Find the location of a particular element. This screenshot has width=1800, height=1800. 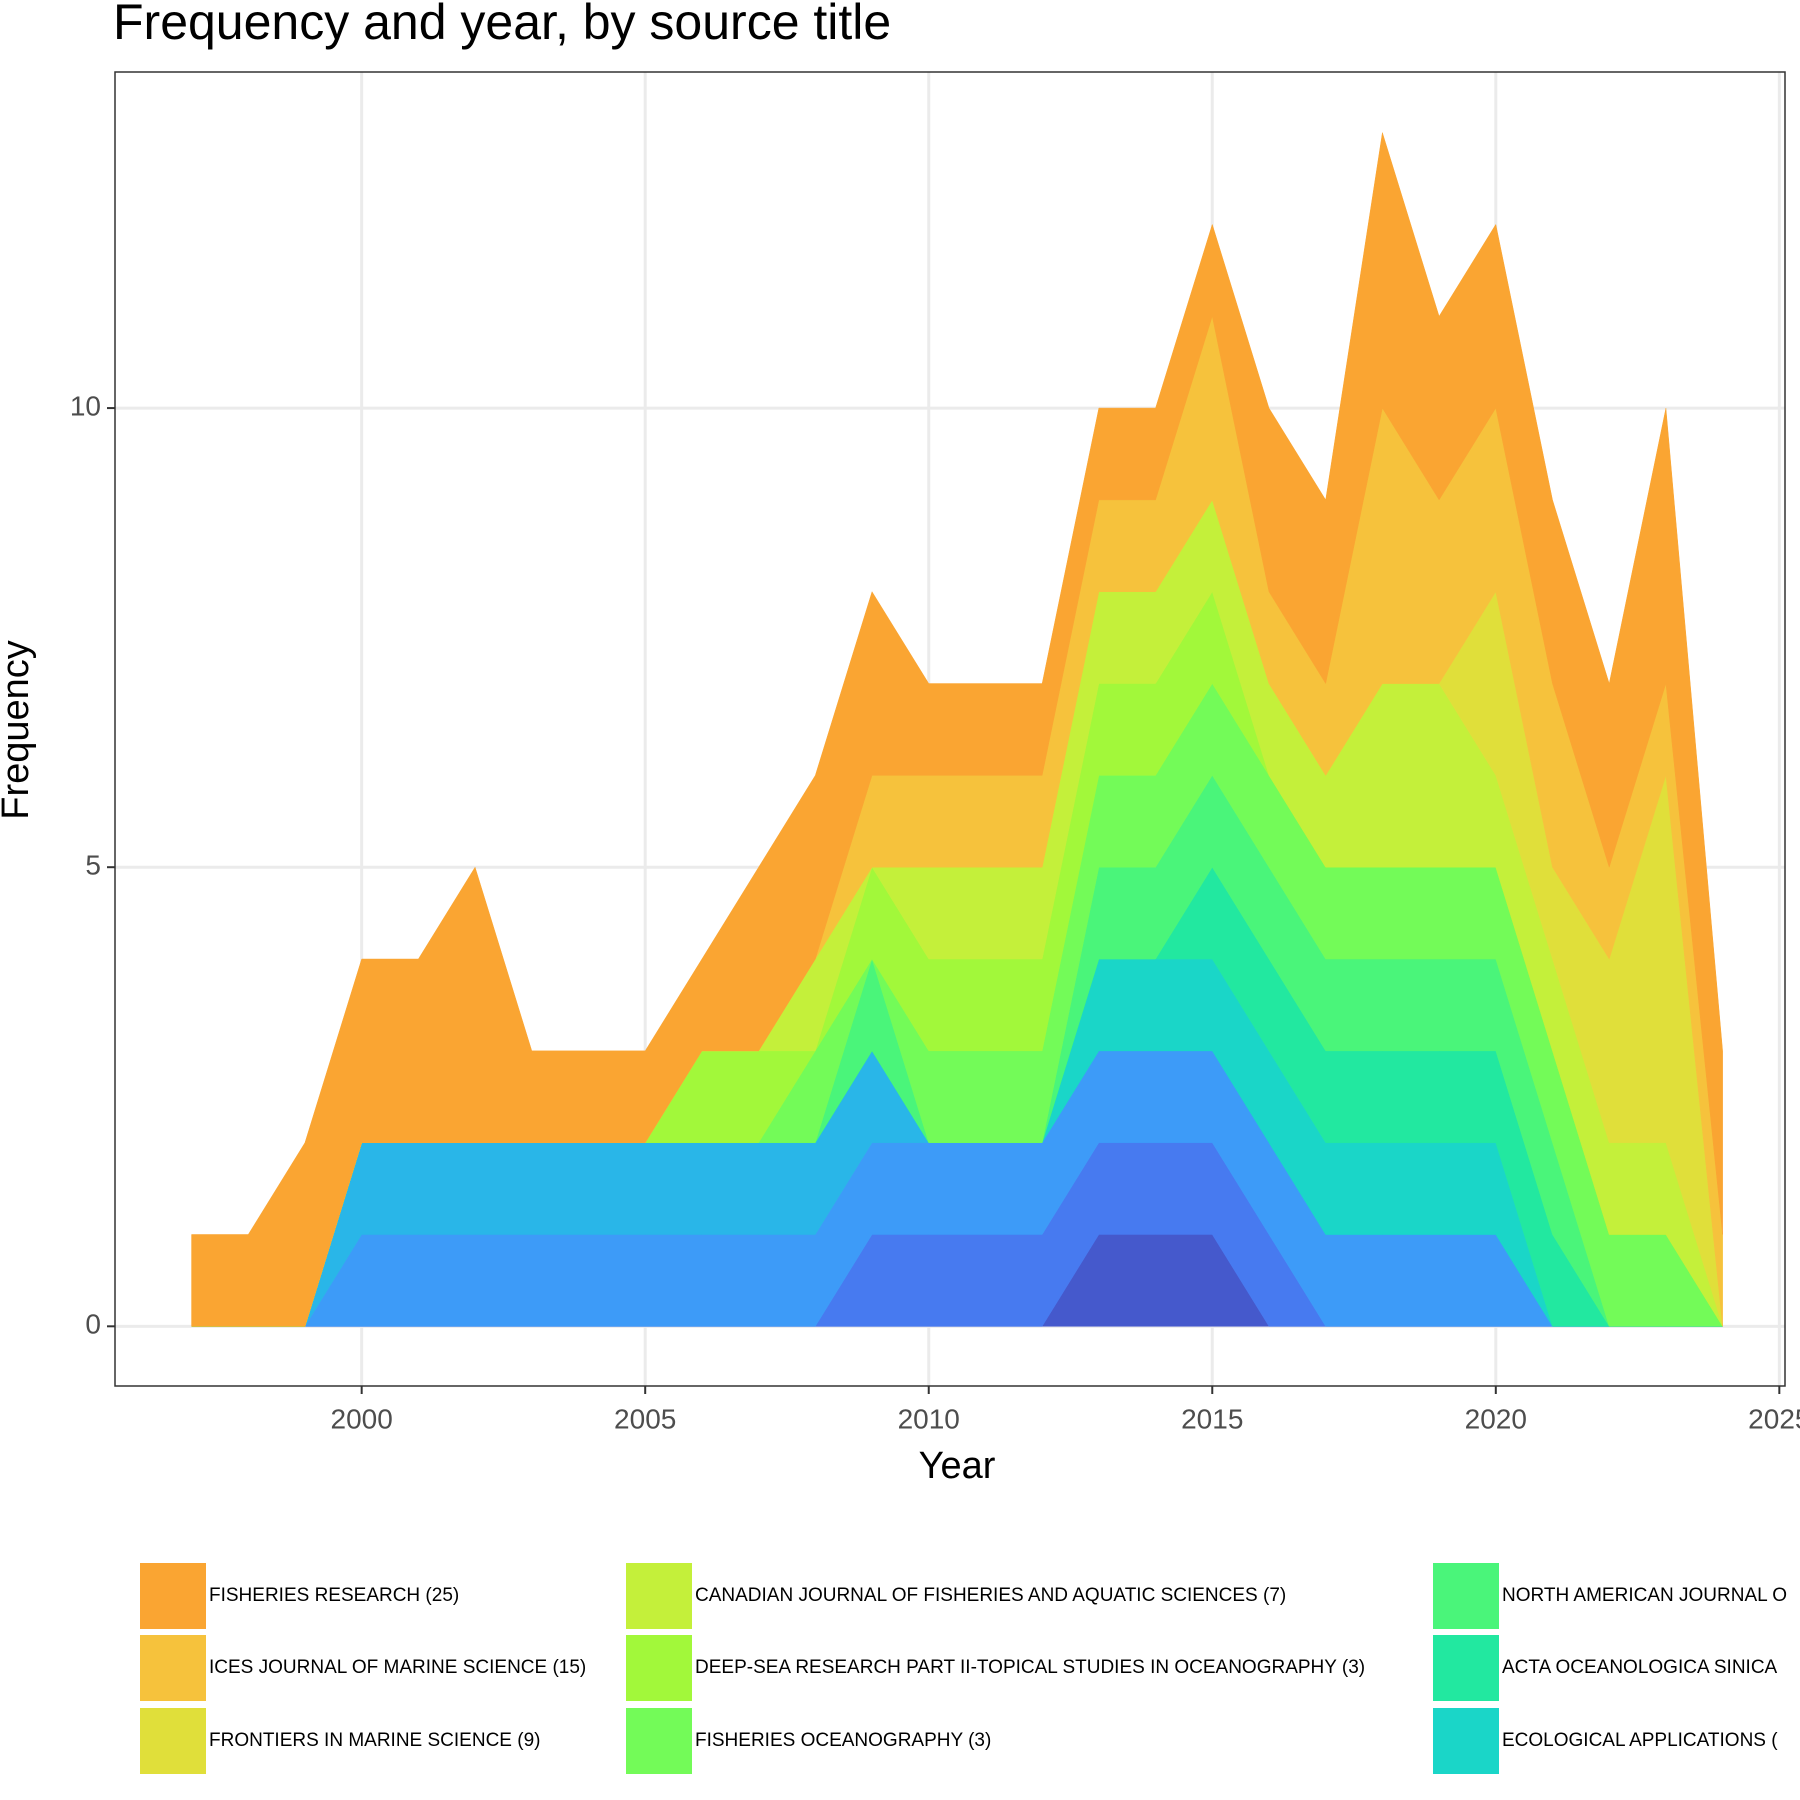

x-tick-label: 2015 is located at coordinates (1212, 1418).